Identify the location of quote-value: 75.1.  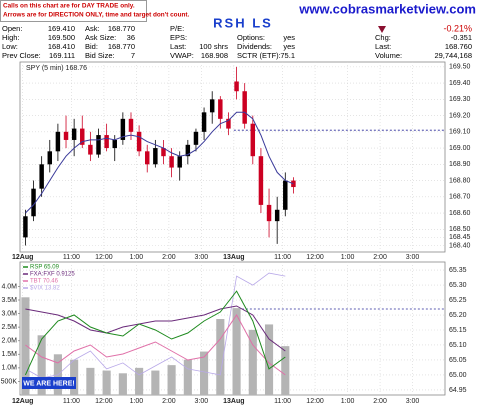
(287, 55).